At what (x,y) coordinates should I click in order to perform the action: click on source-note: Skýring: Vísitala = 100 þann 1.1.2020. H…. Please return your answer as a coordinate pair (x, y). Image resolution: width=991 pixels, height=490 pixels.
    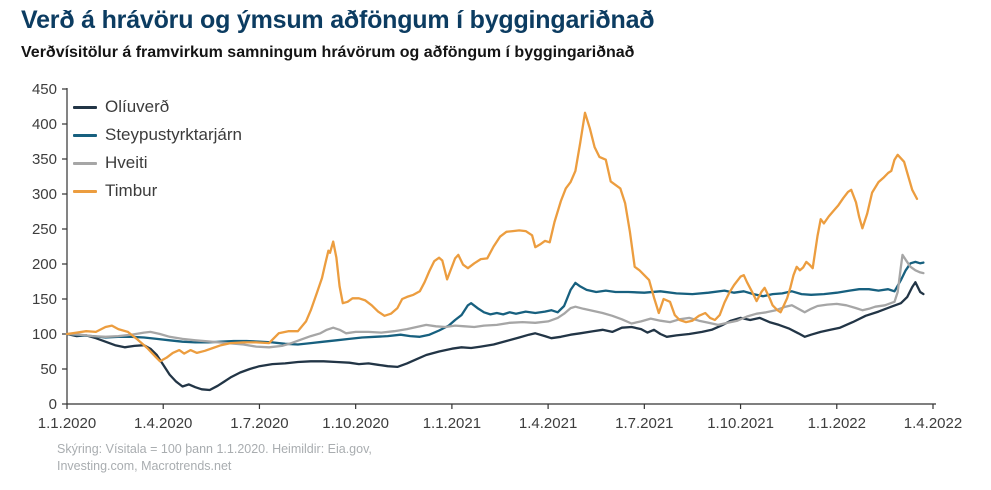
    Looking at the image, I should click on (214, 458).